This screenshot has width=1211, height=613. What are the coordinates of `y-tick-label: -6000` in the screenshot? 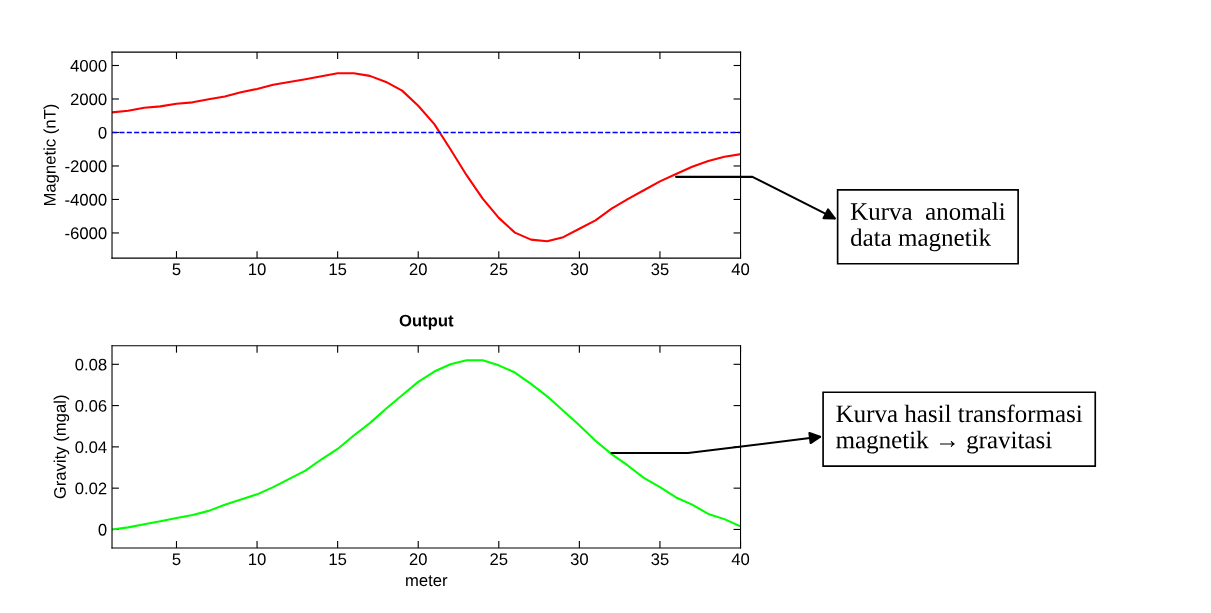 It's located at (86, 233).